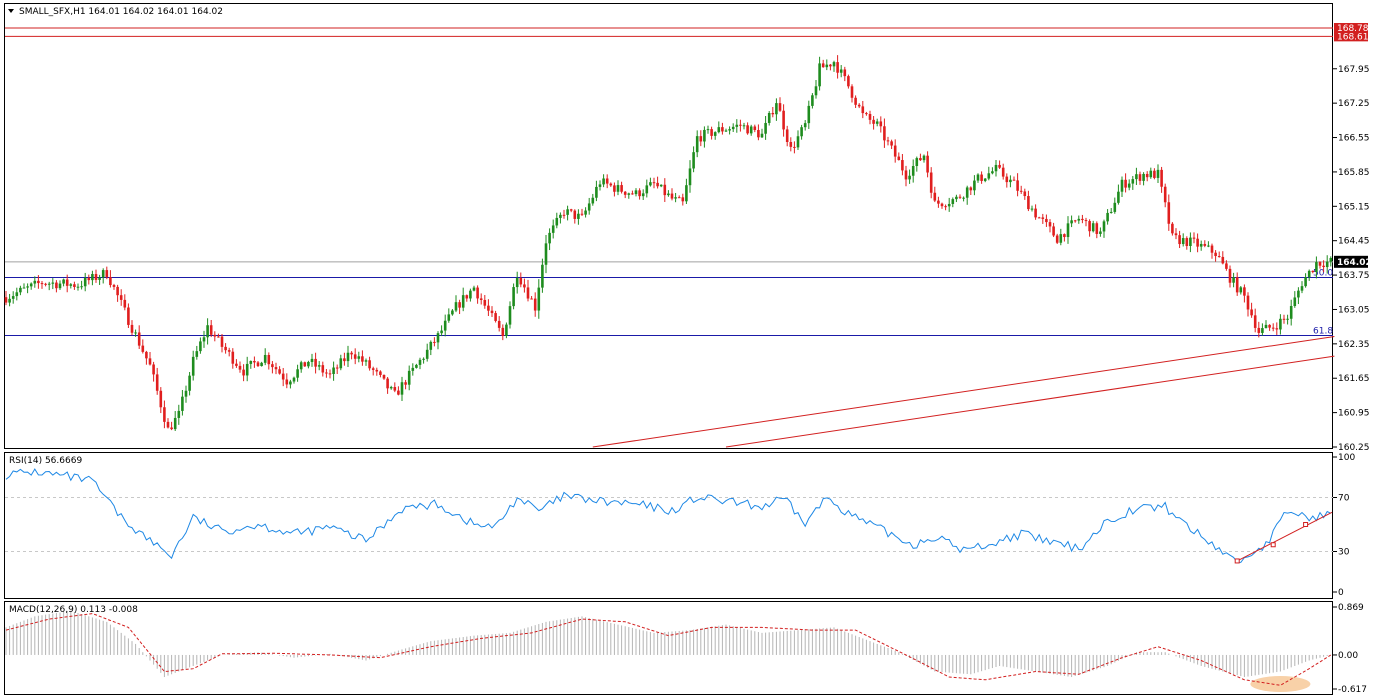 This screenshot has height=697, width=1375. I want to click on price-axis-label: 166.55, so click(1354, 139).